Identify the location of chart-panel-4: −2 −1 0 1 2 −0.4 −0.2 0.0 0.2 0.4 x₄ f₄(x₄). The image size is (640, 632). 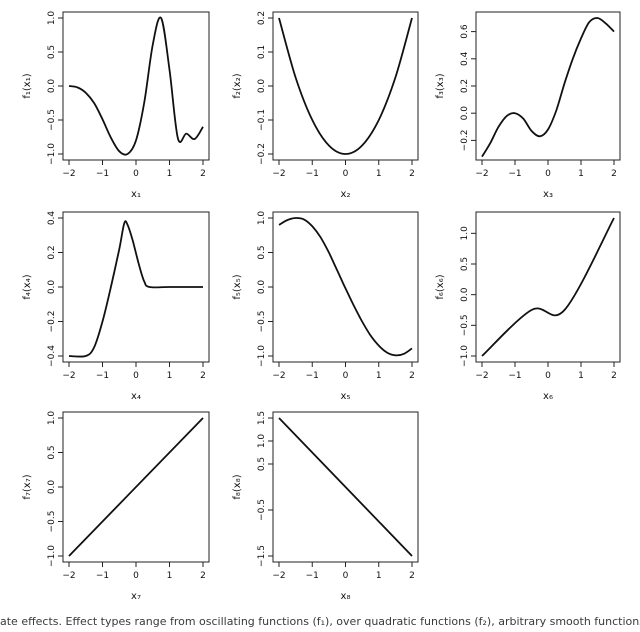
(116, 306).